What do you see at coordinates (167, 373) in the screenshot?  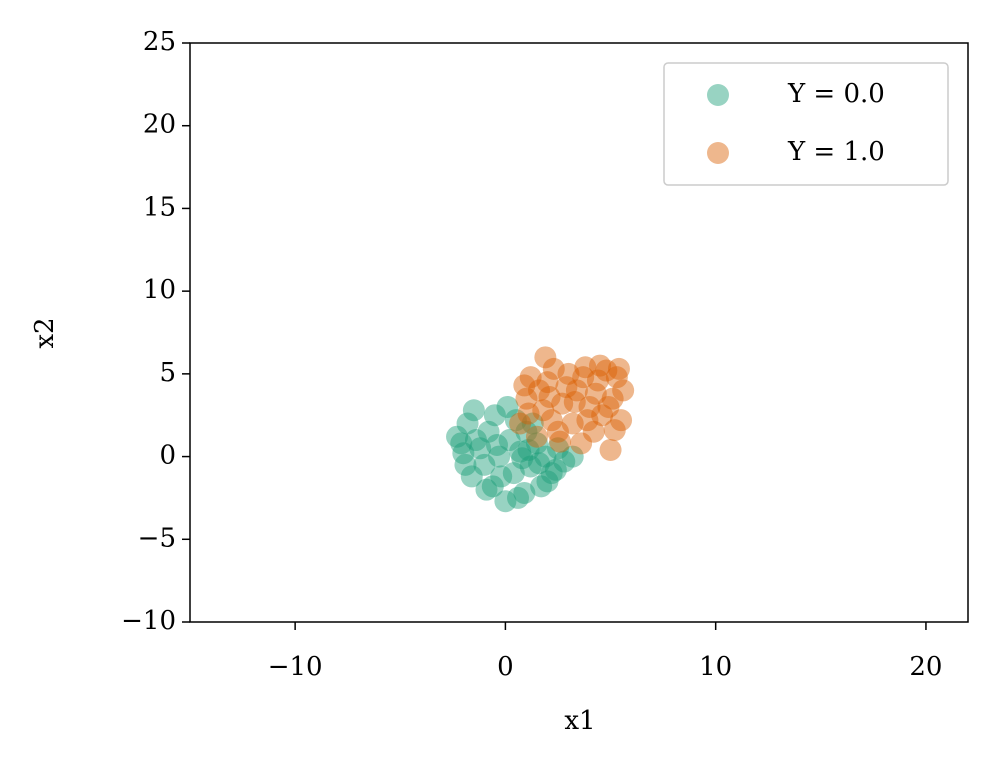 I see `y-tick-label: 5` at bounding box center [167, 373].